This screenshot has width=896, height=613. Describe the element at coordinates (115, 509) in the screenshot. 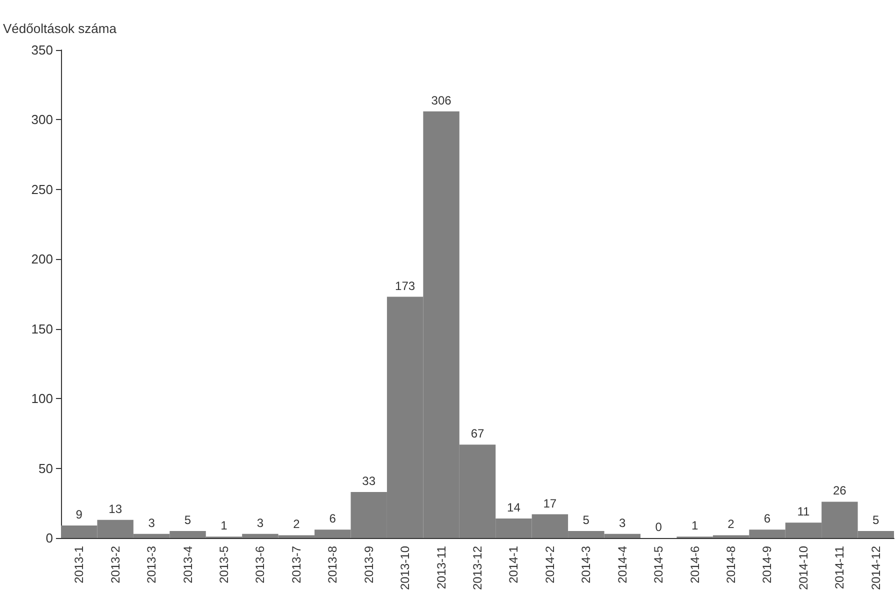

I see `data-label: 13` at that location.